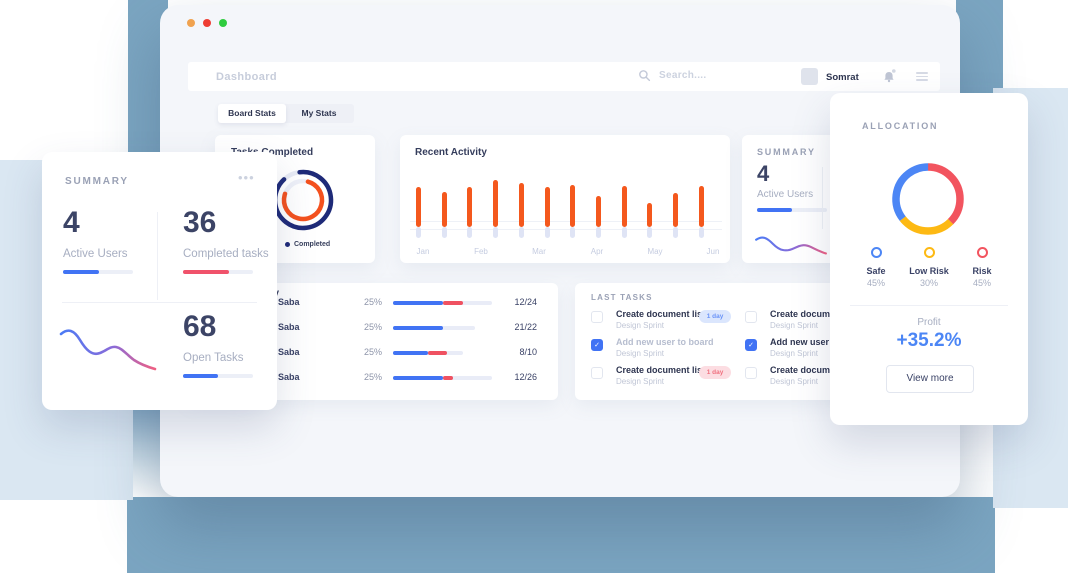 This screenshot has width=1068, height=573. Describe the element at coordinates (108, 350) in the screenshot. I see `summary-trend-line` at that location.